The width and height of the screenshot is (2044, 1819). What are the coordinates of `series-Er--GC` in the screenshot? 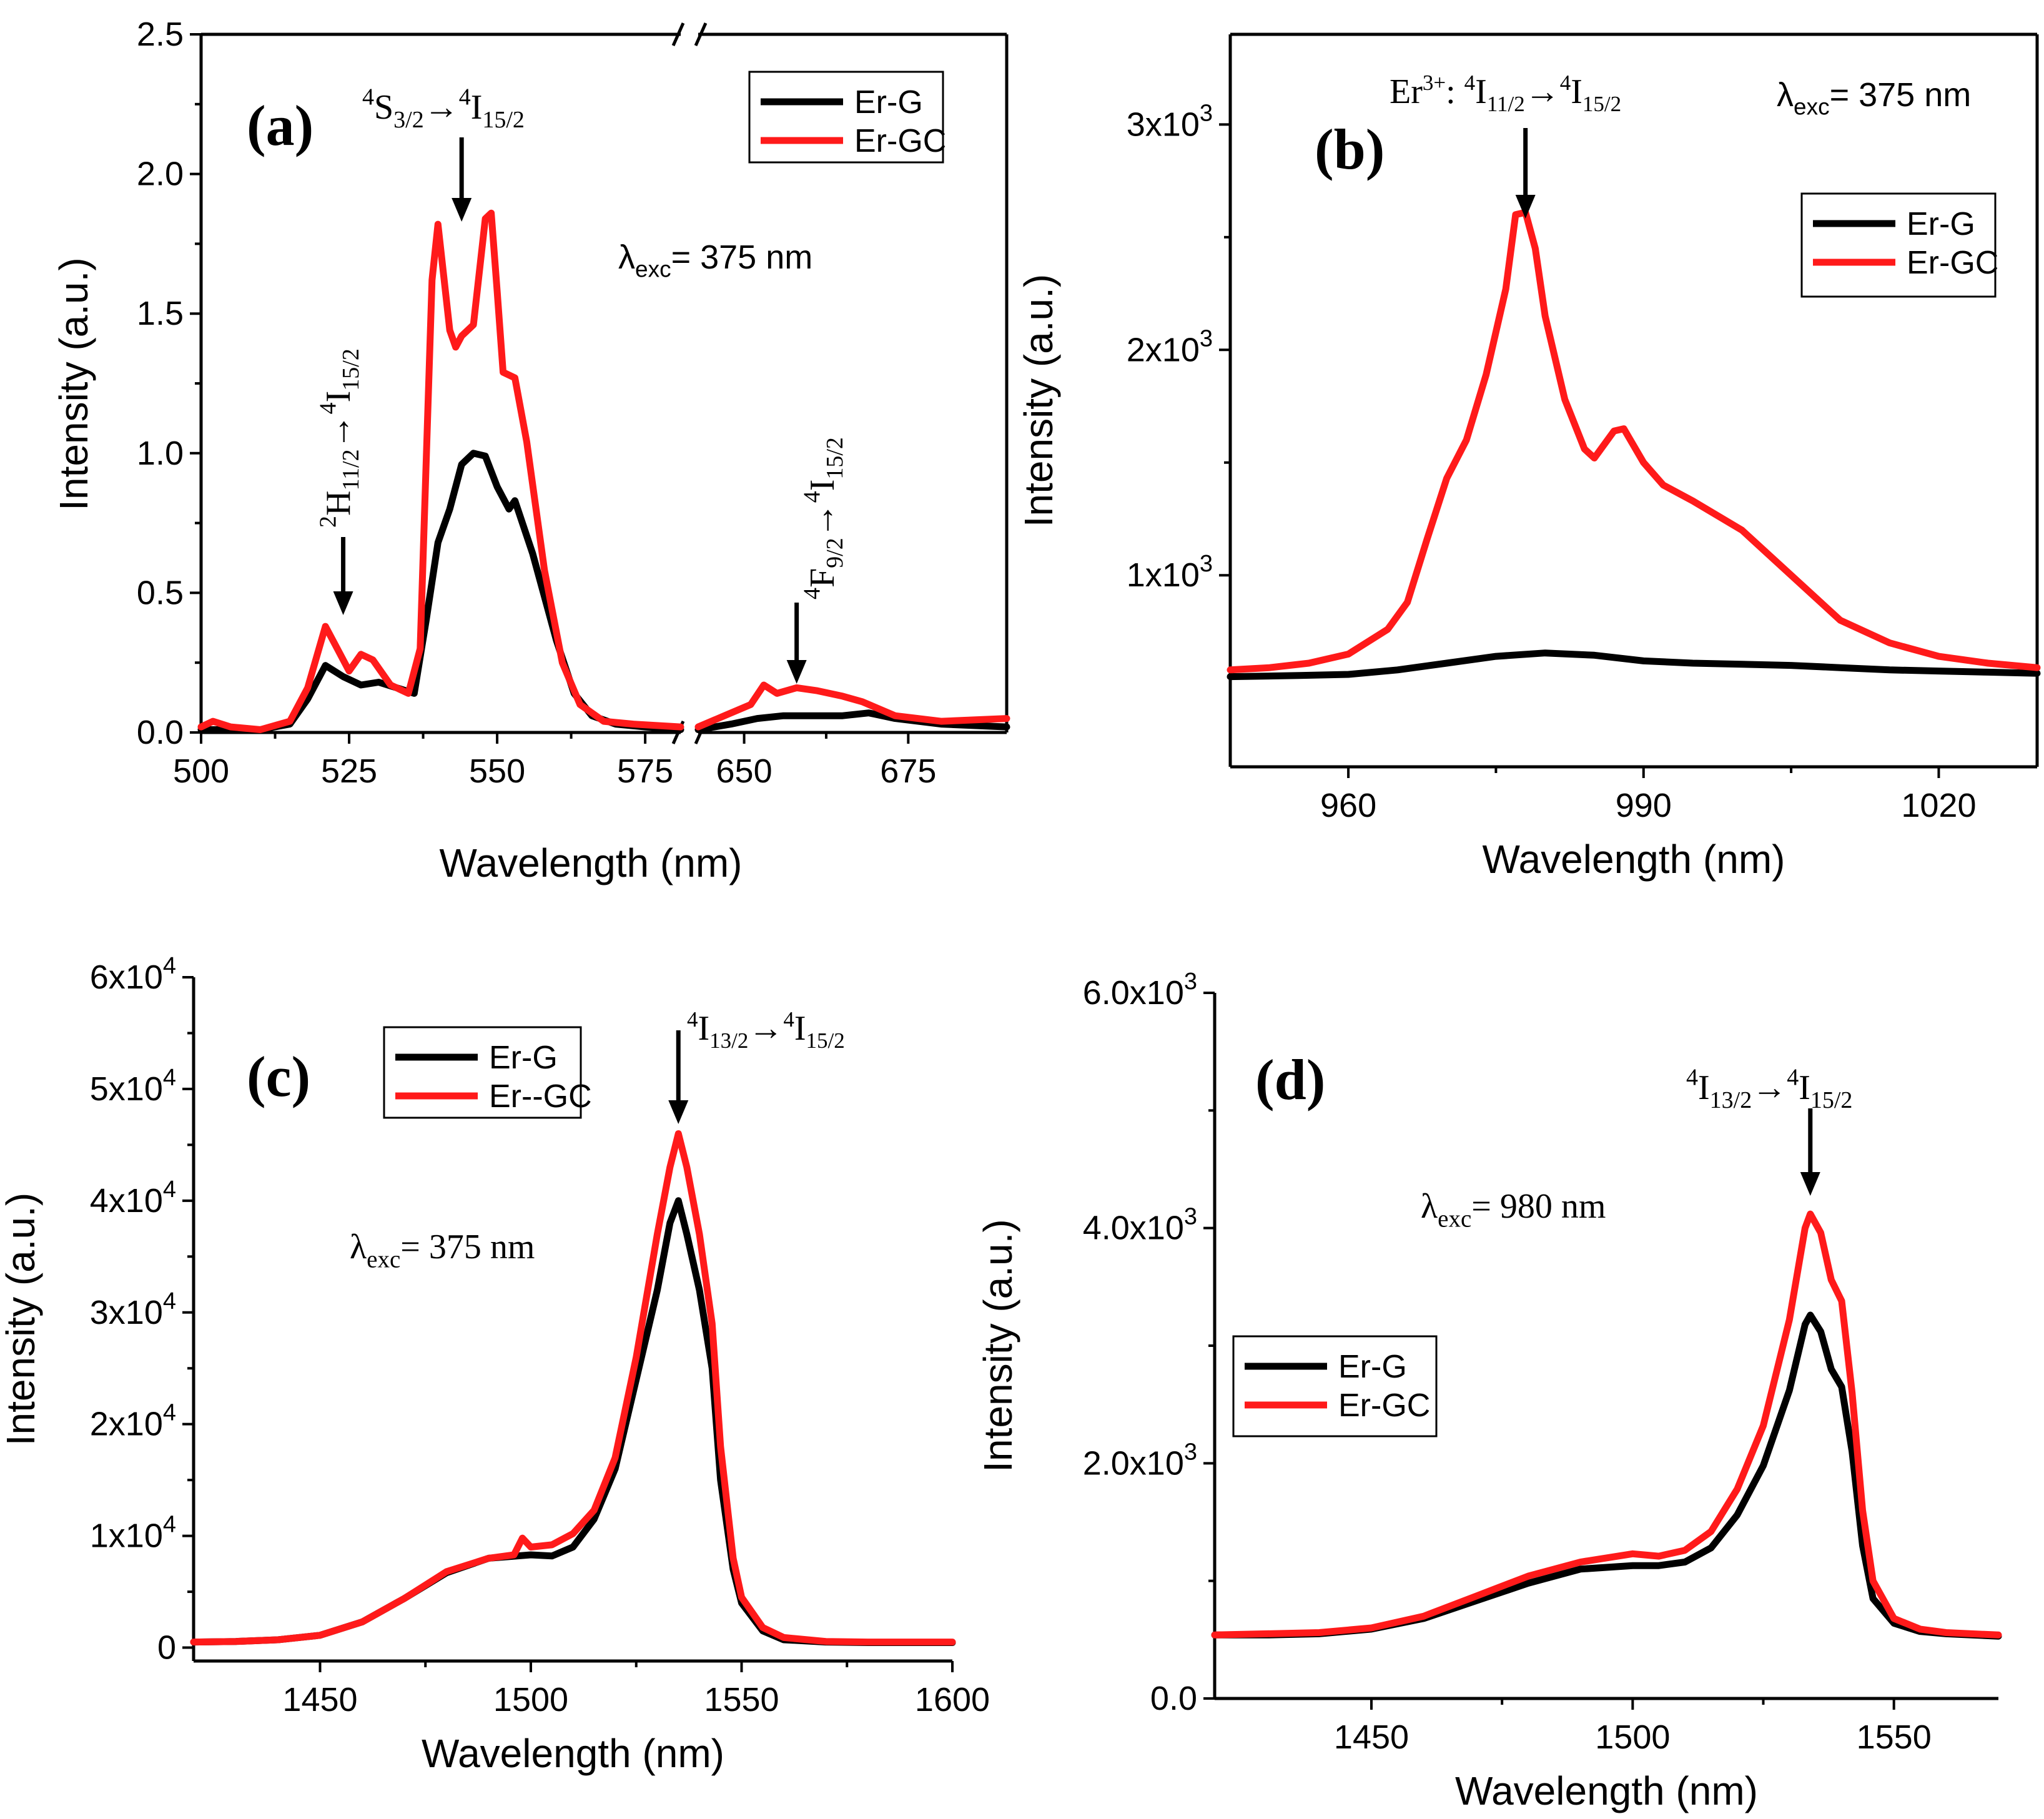 It's located at (573, 1388).